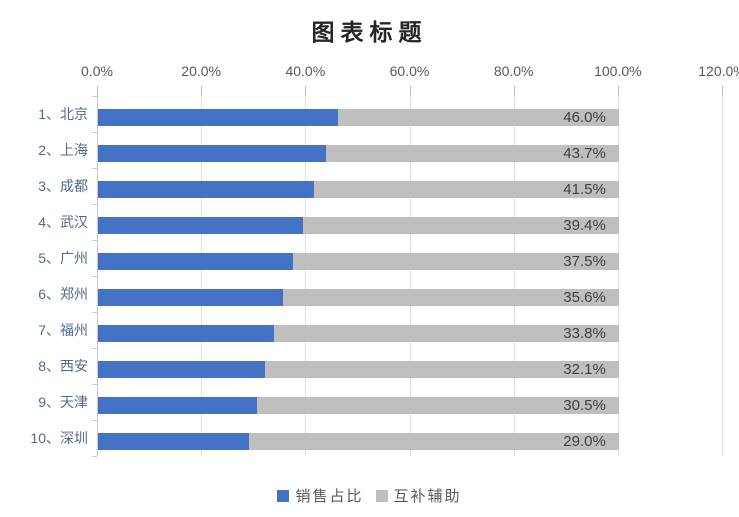  I want to click on bar-aux: 29.0%, so click(434, 441).